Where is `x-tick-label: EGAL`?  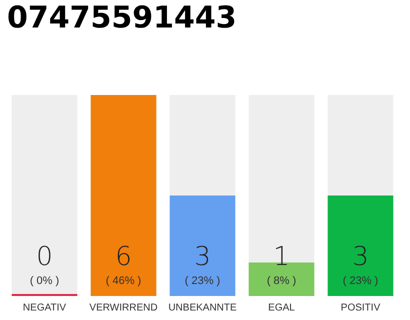
x-tick-label: EGAL is located at coordinates (282, 308).